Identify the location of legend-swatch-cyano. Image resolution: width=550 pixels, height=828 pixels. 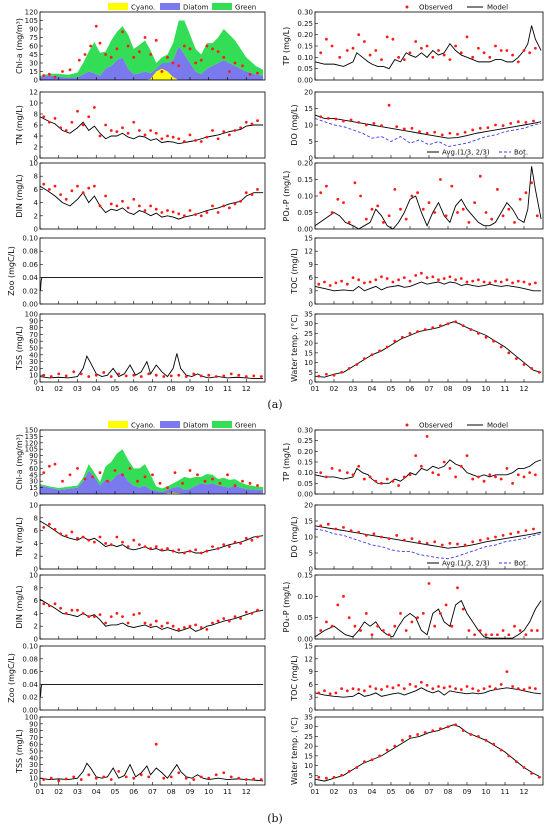
(118, 6).